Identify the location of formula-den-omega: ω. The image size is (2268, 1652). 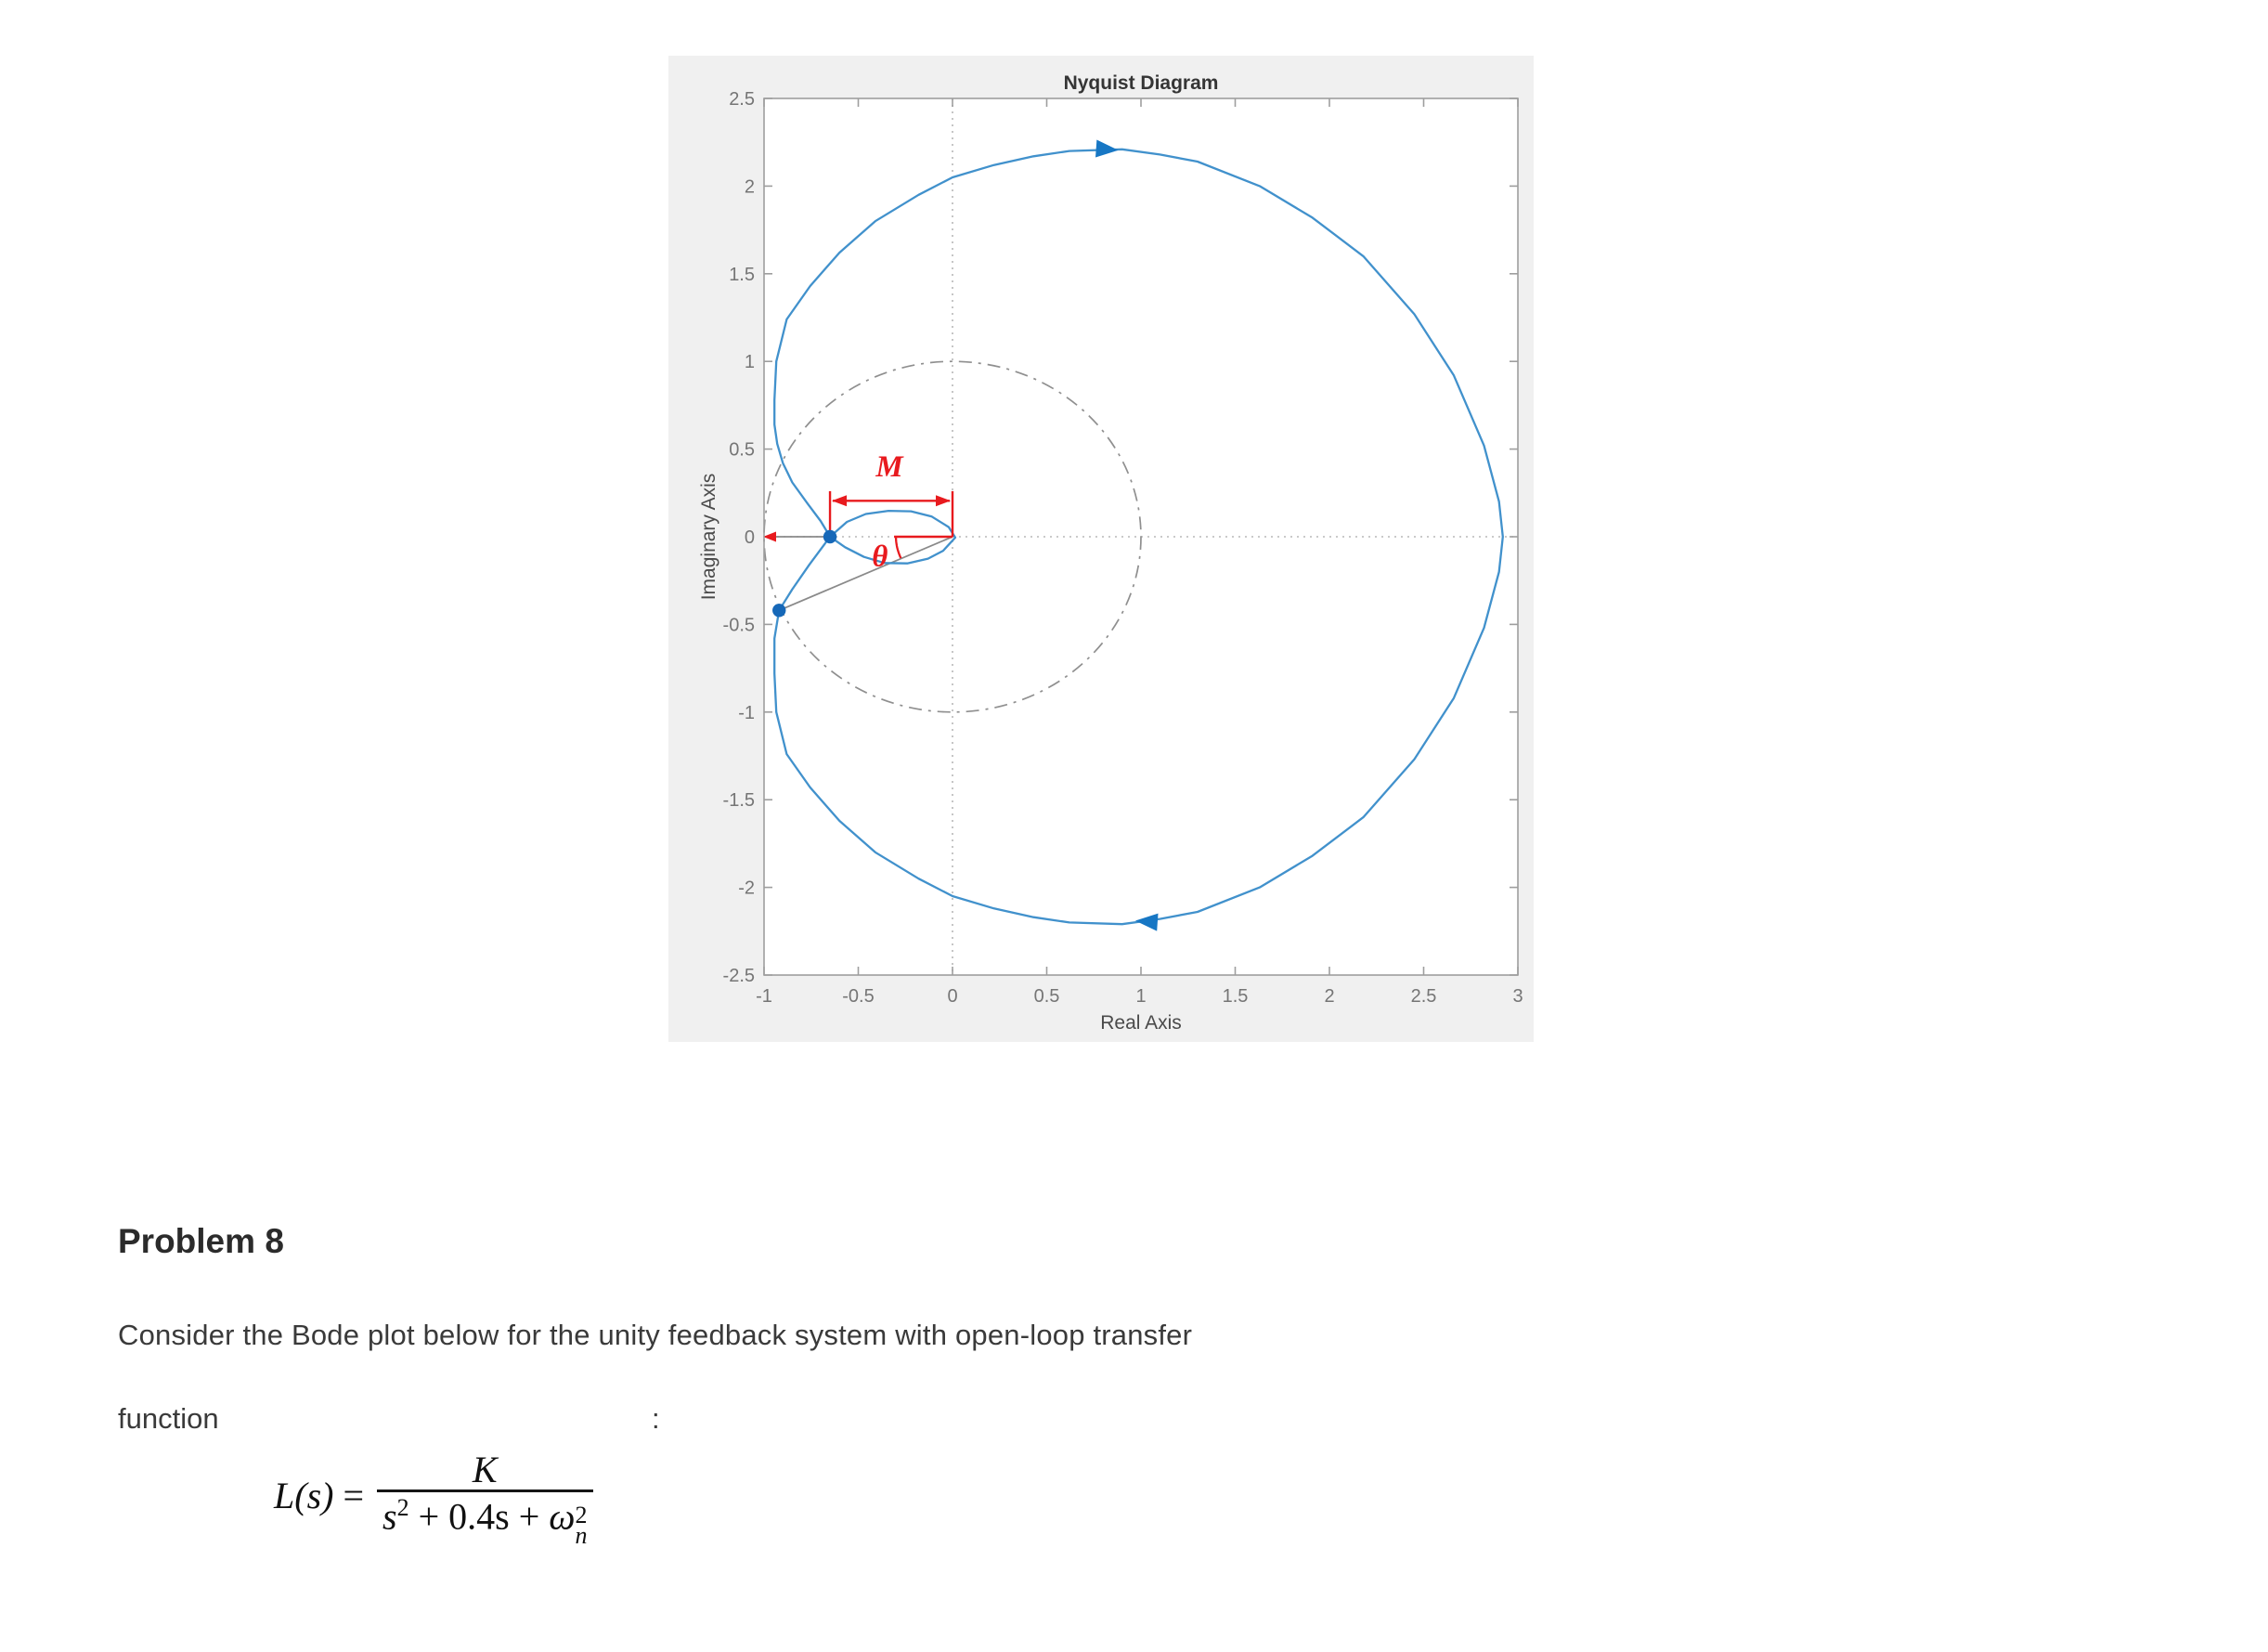
(562, 1517).